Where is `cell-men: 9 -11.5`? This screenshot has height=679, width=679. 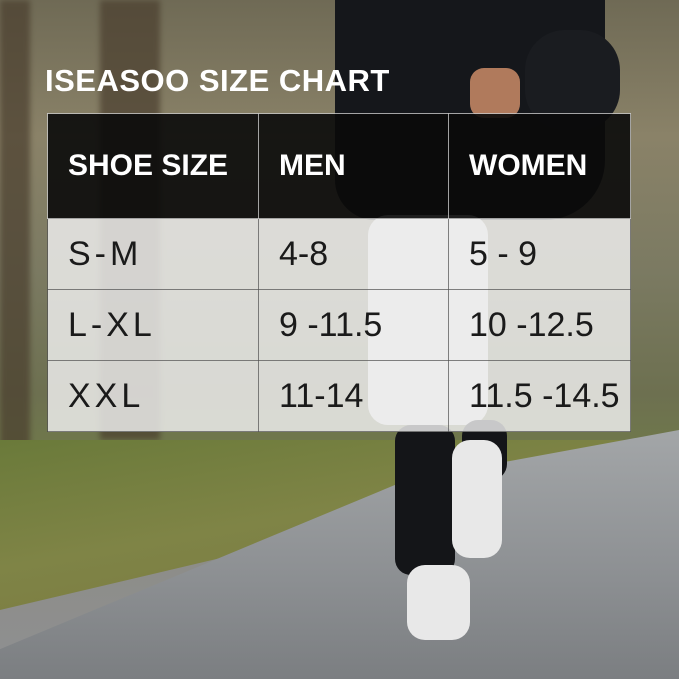 cell-men: 9 -11.5 is located at coordinates (353, 325).